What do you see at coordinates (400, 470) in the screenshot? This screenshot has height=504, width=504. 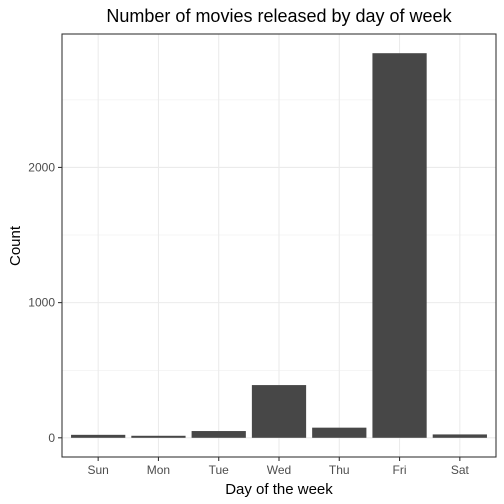 I see `x-tick-label: Fri` at bounding box center [400, 470].